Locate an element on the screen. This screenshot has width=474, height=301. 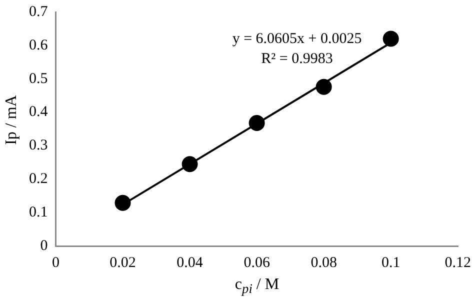
x-tick-label: 0.04 is located at coordinates (190, 262).